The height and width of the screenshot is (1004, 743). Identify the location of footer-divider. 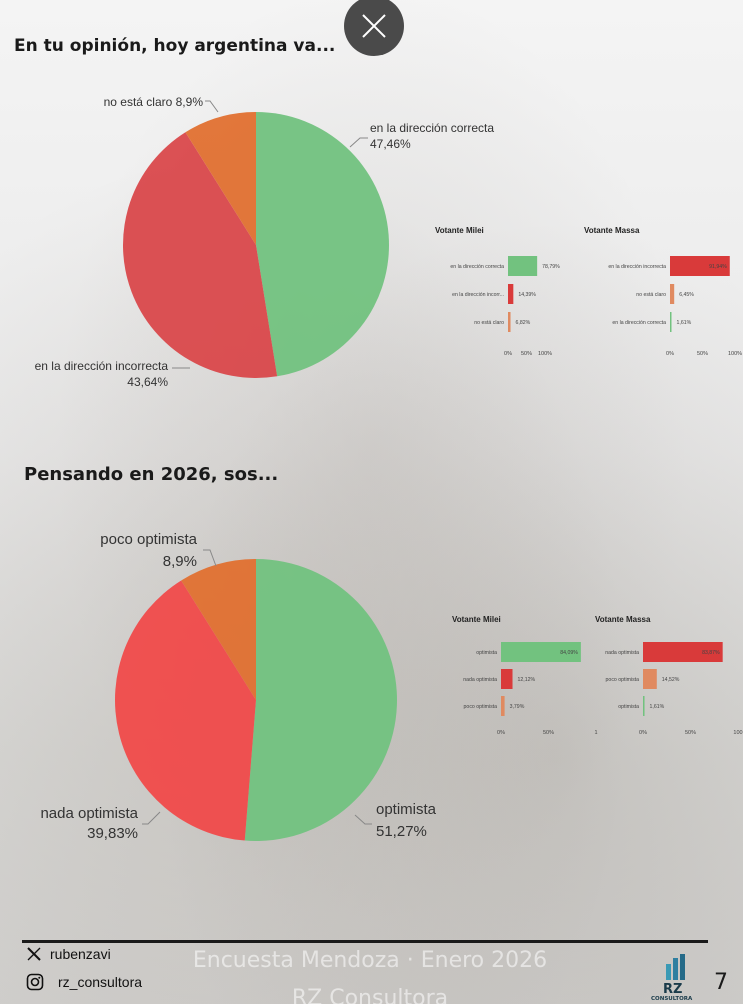
(365, 941).